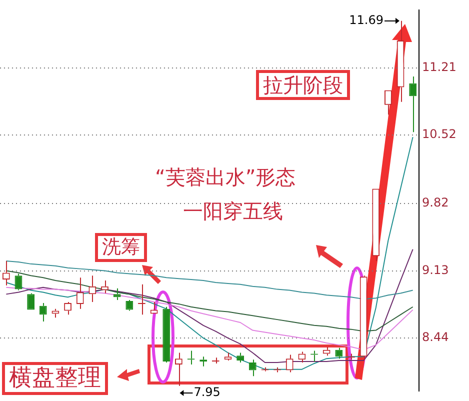 The height and width of the screenshot is (401, 469). What do you see at coordinates (435, 203) in the screenshot?
I see `y-tick-label: 9.82` at bounding box center [435, 203].